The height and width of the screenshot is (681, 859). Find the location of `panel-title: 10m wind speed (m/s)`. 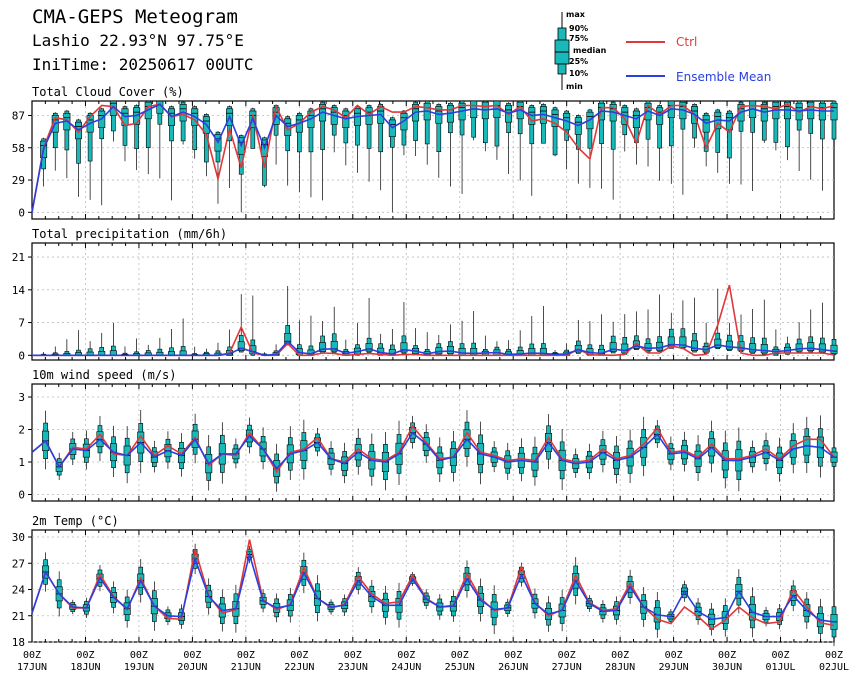

panel-title: 10m wind speed (m/s) is located at coordinates (104, 375).